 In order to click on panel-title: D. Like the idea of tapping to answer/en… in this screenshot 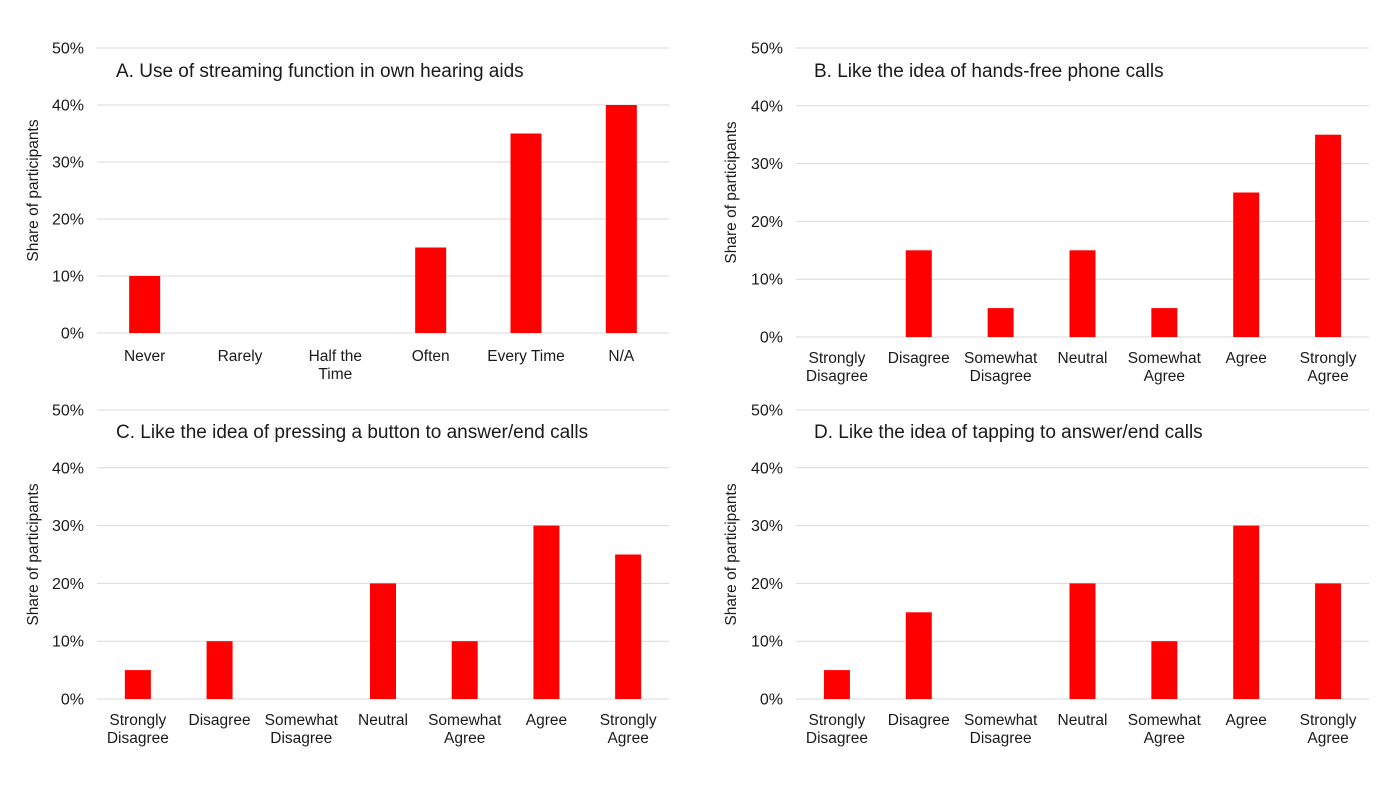, I will do `click(1008, 432)`.